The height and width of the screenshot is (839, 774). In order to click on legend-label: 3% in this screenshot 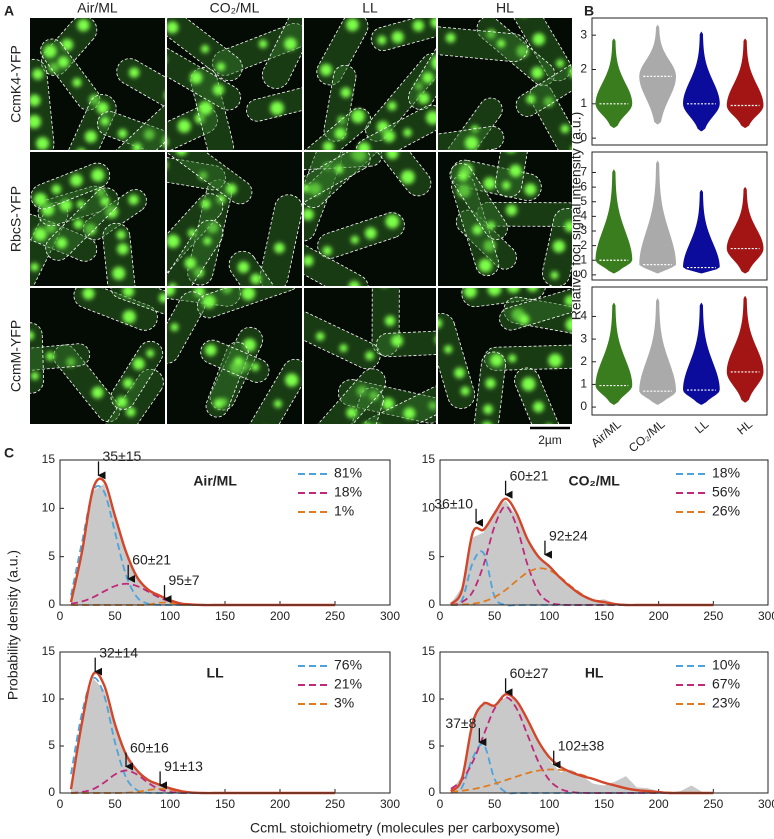, I will do `click(344, 703)`.